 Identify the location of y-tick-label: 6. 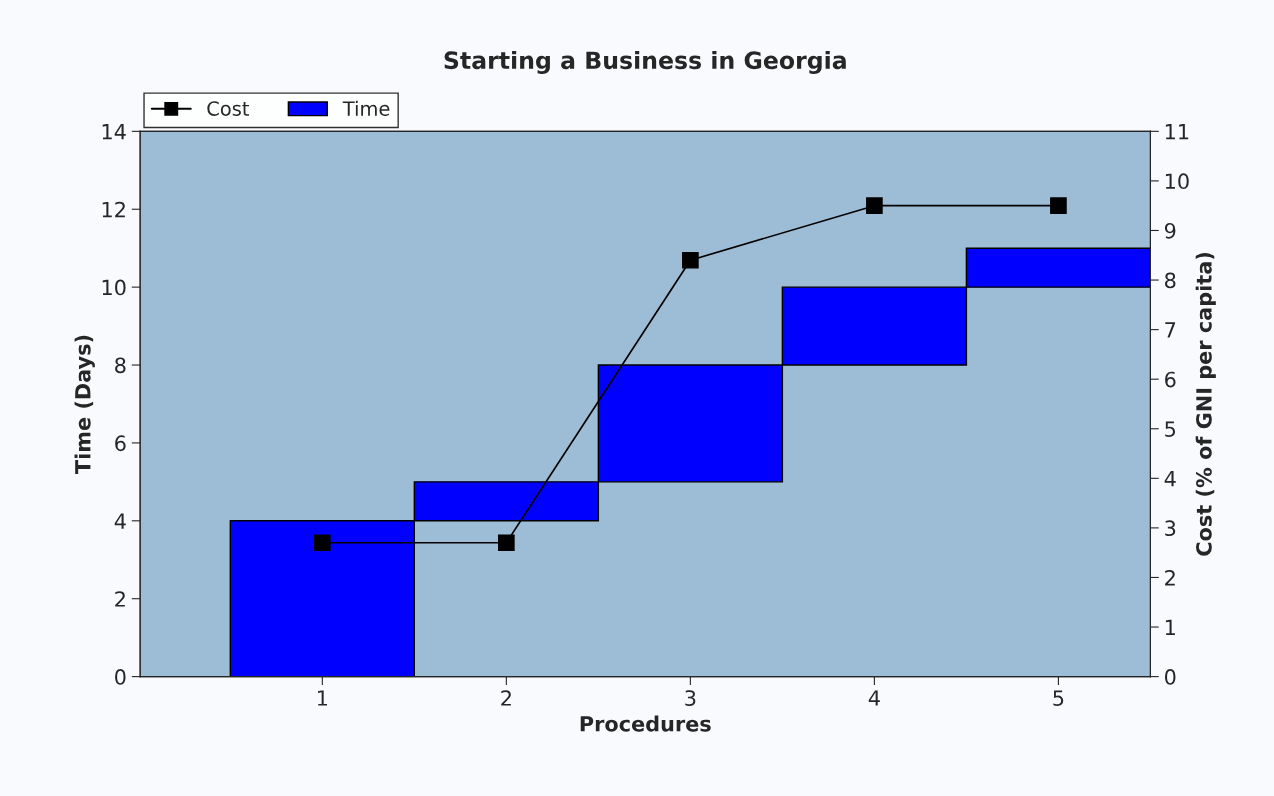
(120, 443).